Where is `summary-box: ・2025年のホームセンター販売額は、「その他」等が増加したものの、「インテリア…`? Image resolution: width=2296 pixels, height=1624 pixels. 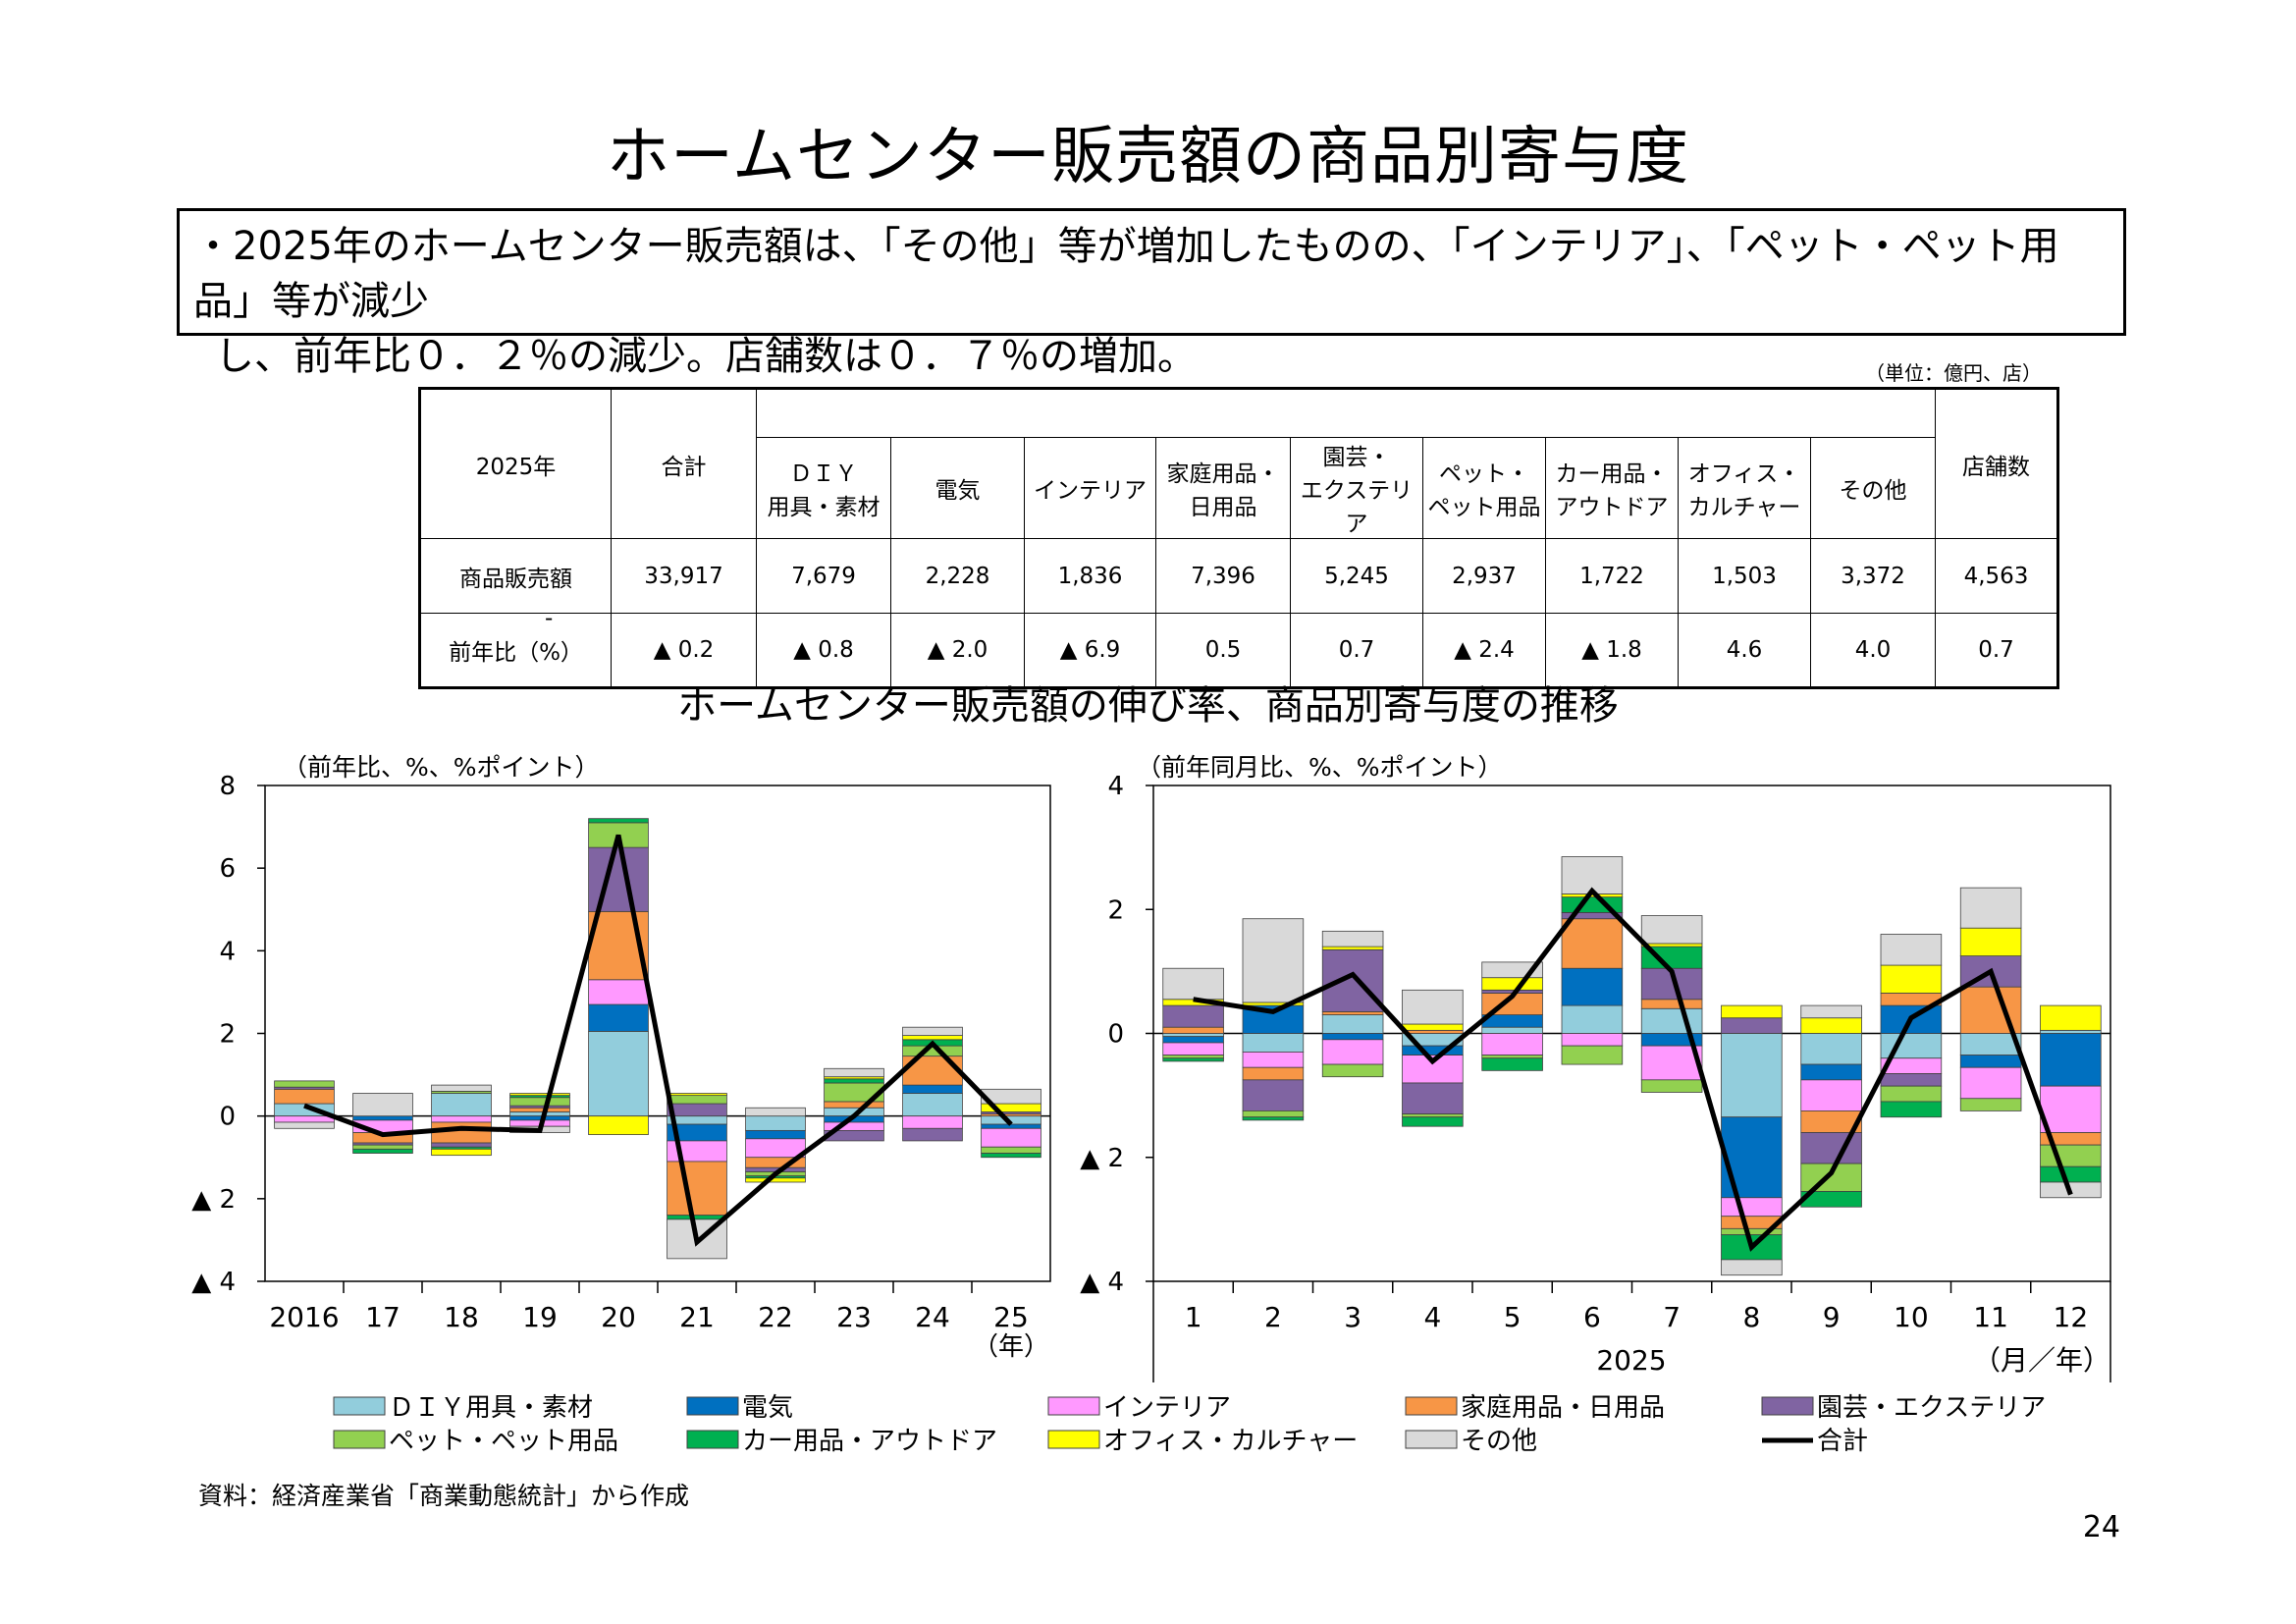
summary-box: ・2025年のホームセンター販売額は、「その他」等が増加したものの、「インテリア… is located at coordinates (1151, 293).